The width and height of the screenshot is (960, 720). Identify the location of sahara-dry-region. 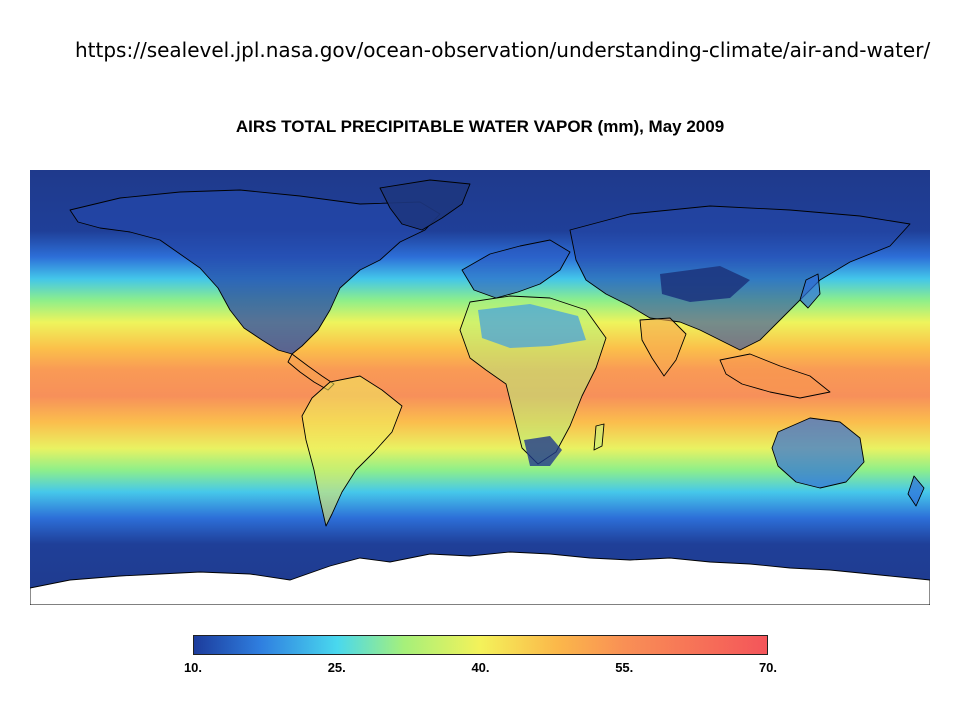
(532, 326).